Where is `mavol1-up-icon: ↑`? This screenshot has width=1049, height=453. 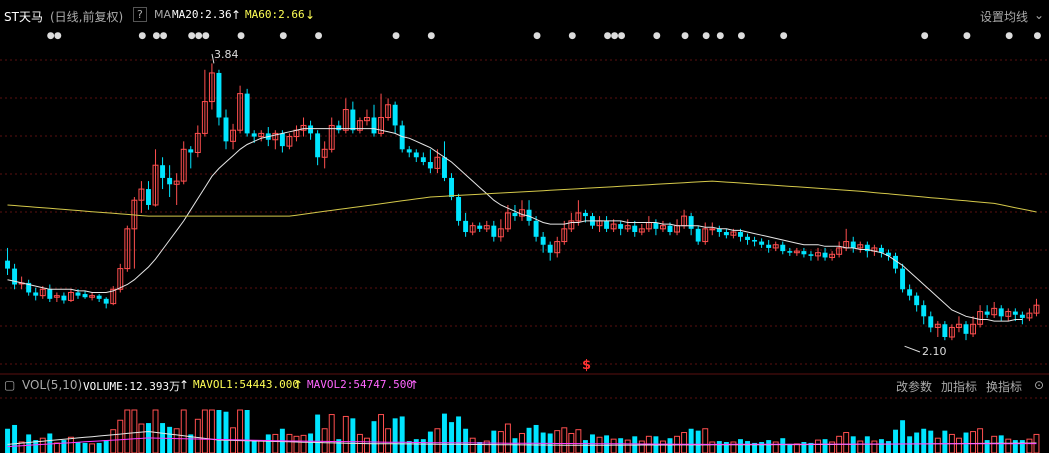 mavol1-up-icon: ↑ is located at coordinates (298, 385).